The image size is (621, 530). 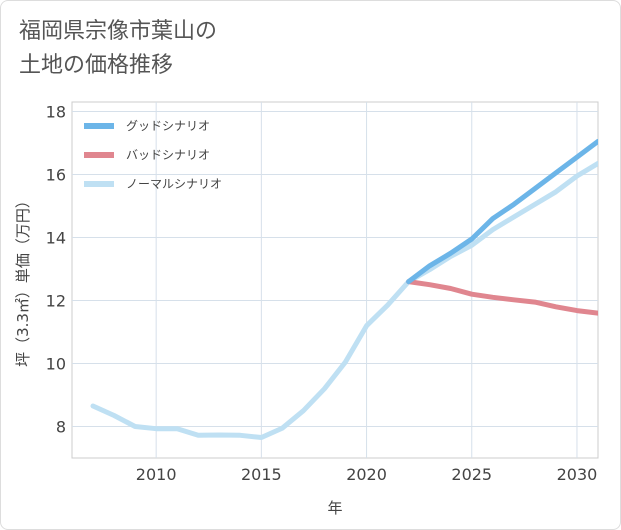 What do you see at coordinates (23, 280) in the screenshot?
I see `y-axis-label: 坪（3.3㎡）単価（万円）` at bounding box center [23, 280].